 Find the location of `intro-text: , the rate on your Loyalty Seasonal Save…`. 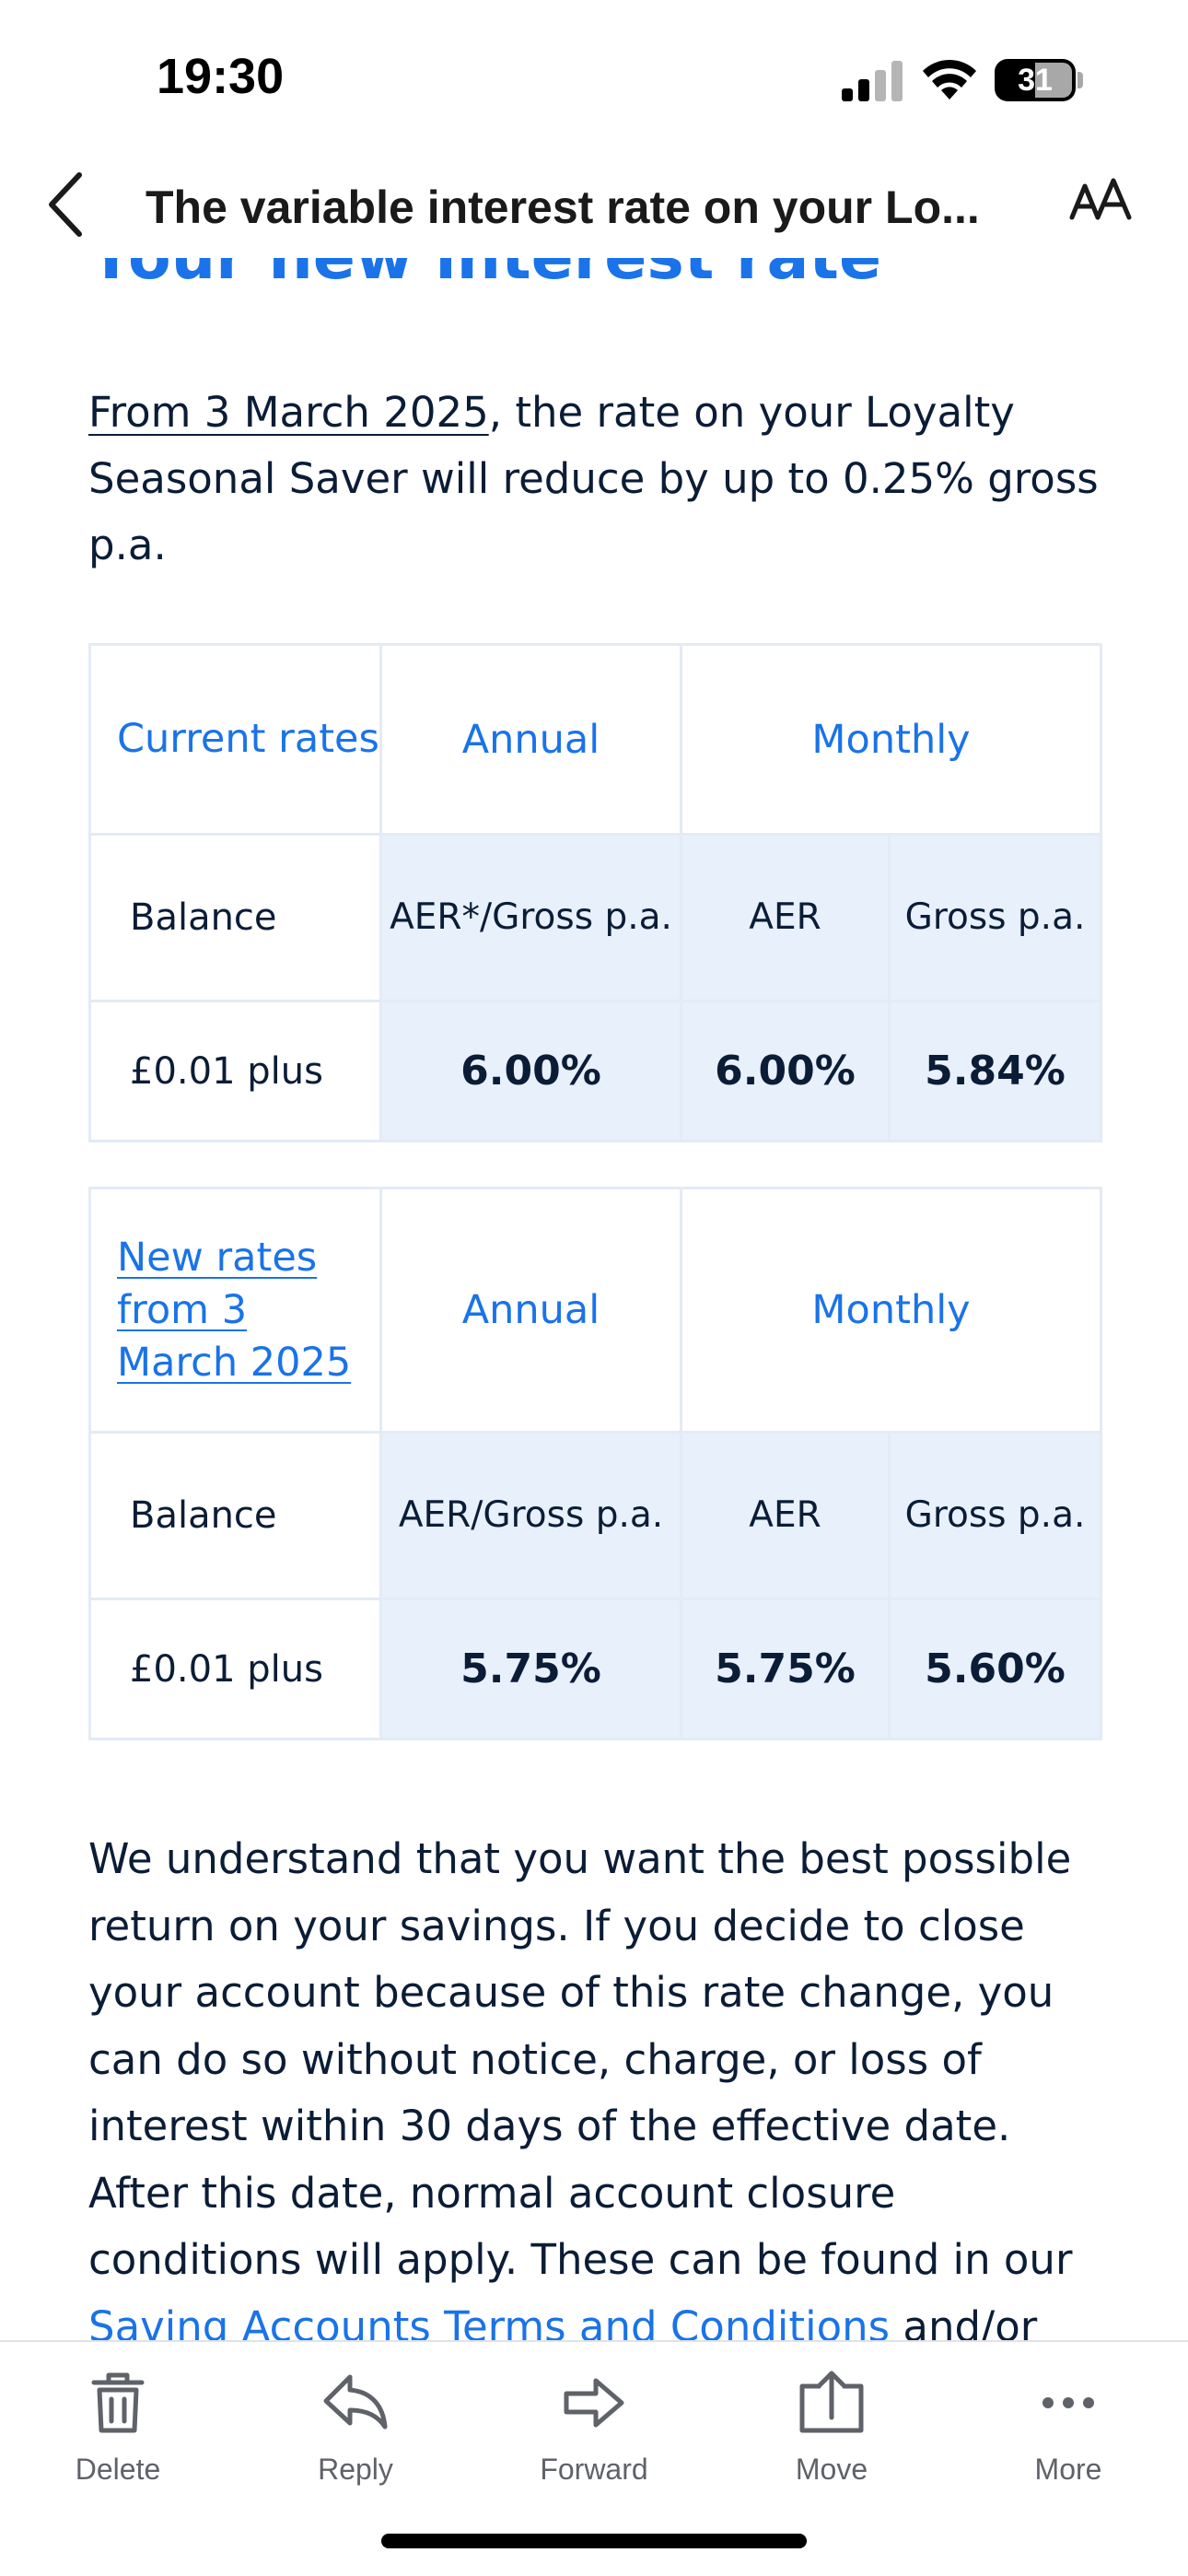

intro-text: , the rate on your Loyalty Seasonal Save… is located at coordinates (593, 478).